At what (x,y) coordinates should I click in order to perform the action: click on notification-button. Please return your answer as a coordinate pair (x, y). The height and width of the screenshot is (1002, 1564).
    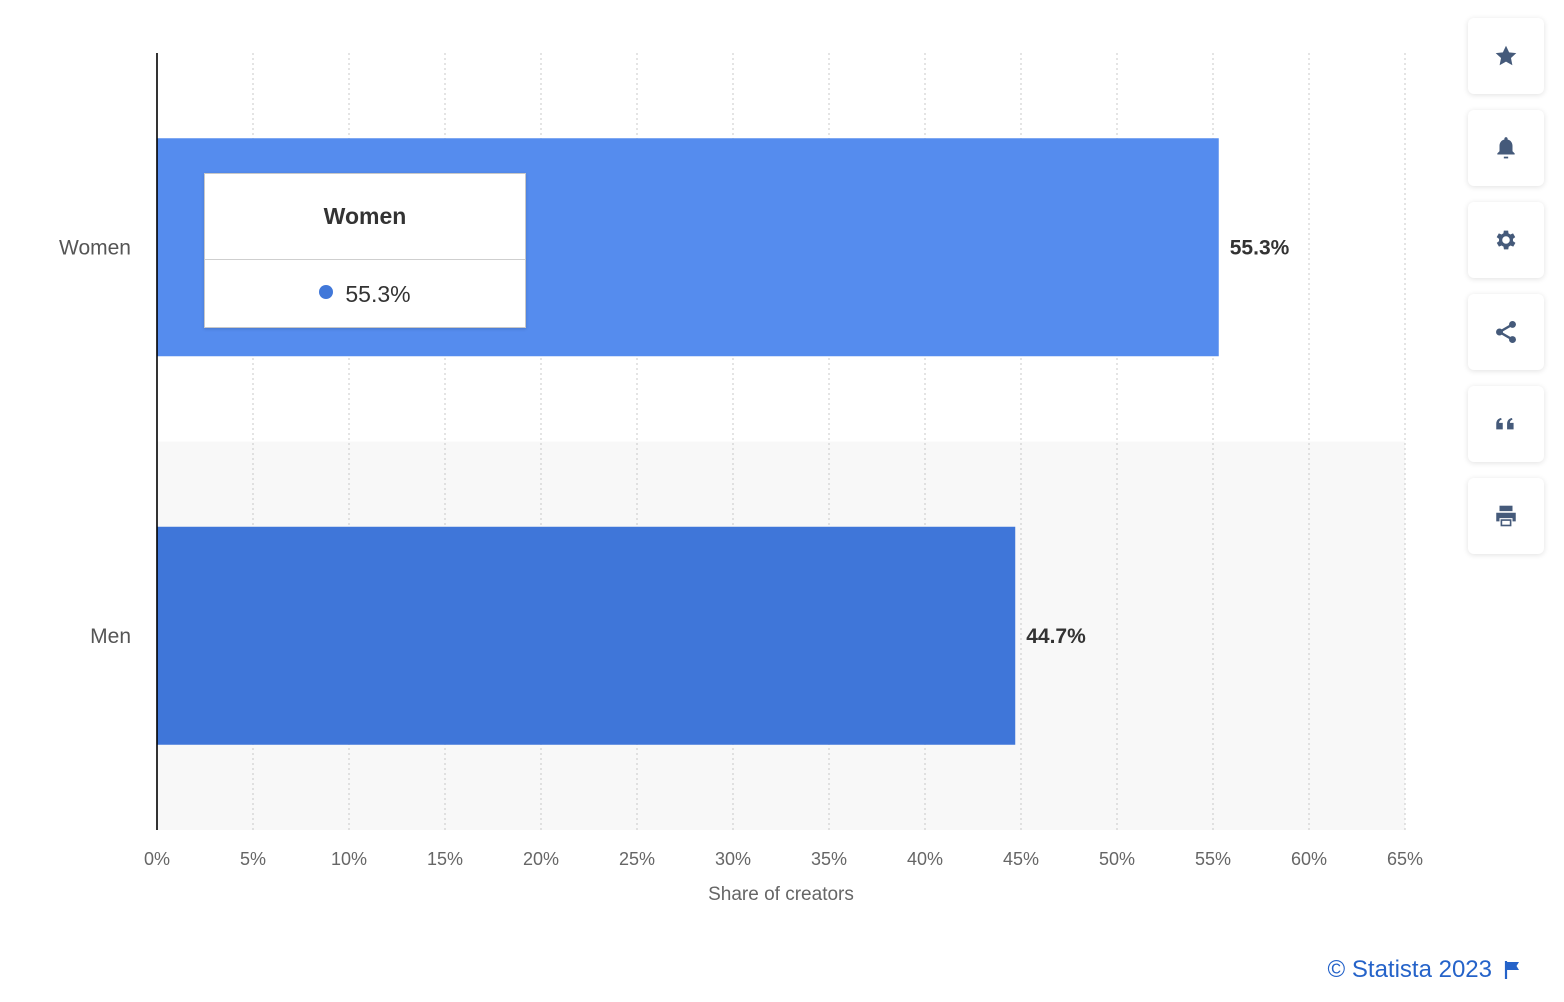
    Looking at the image, I should click on (1506, 148).